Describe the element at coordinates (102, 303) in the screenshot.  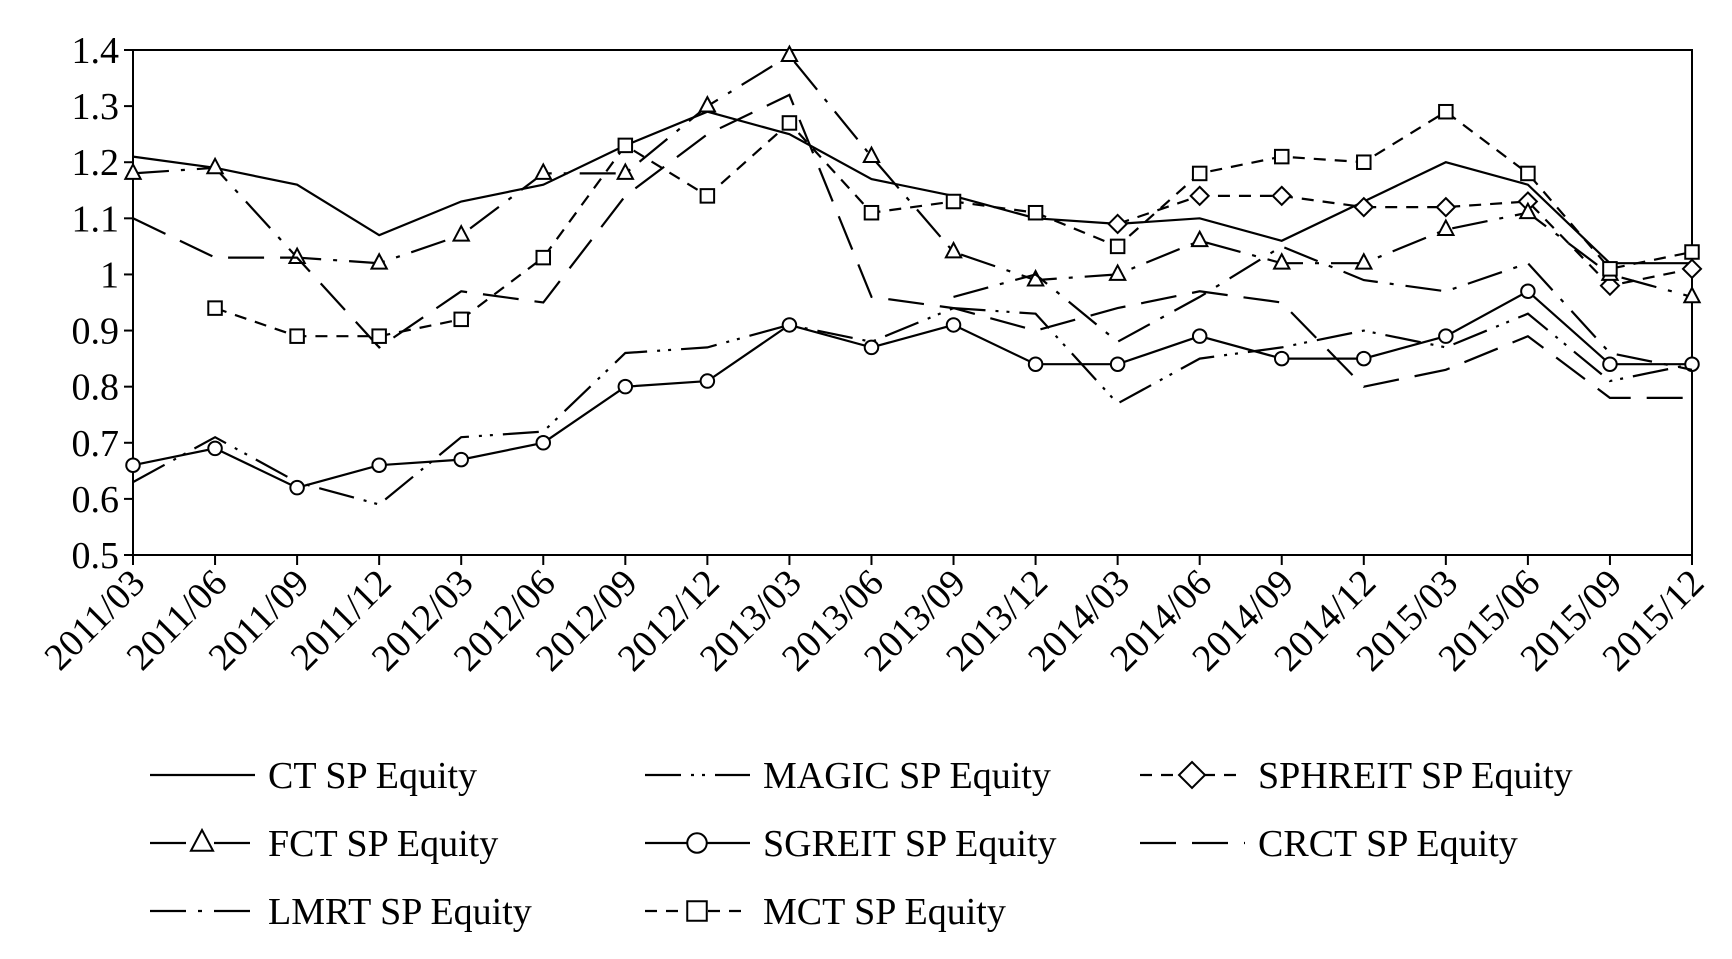
I see `y-axis: 0.5 0.6 0.7 0.8 0.9 1 1.1 1.2 1.3 1.4` at that location.